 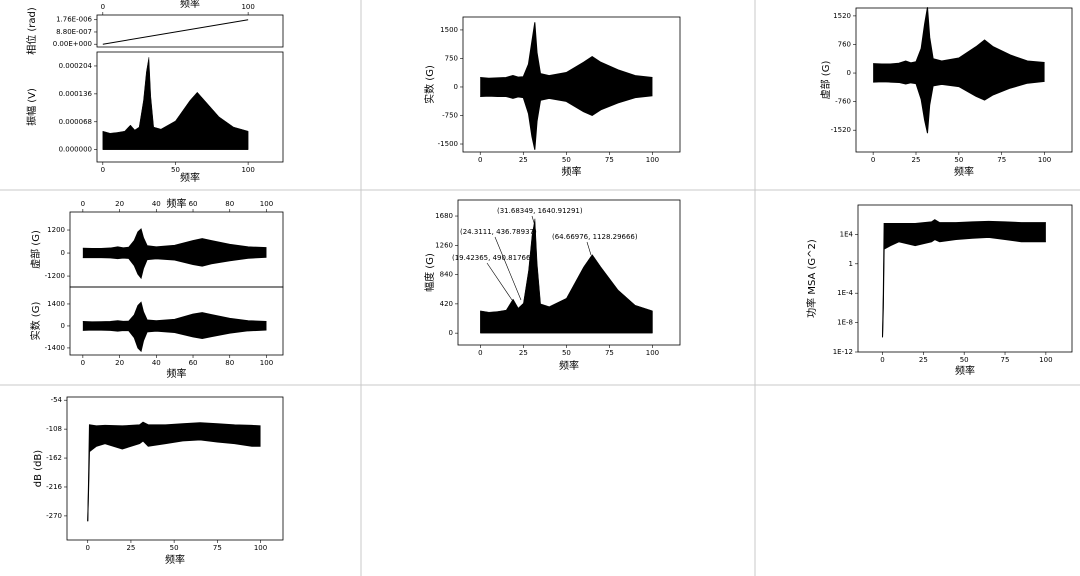 I want to click on data-line, so click(x=175, y=32).